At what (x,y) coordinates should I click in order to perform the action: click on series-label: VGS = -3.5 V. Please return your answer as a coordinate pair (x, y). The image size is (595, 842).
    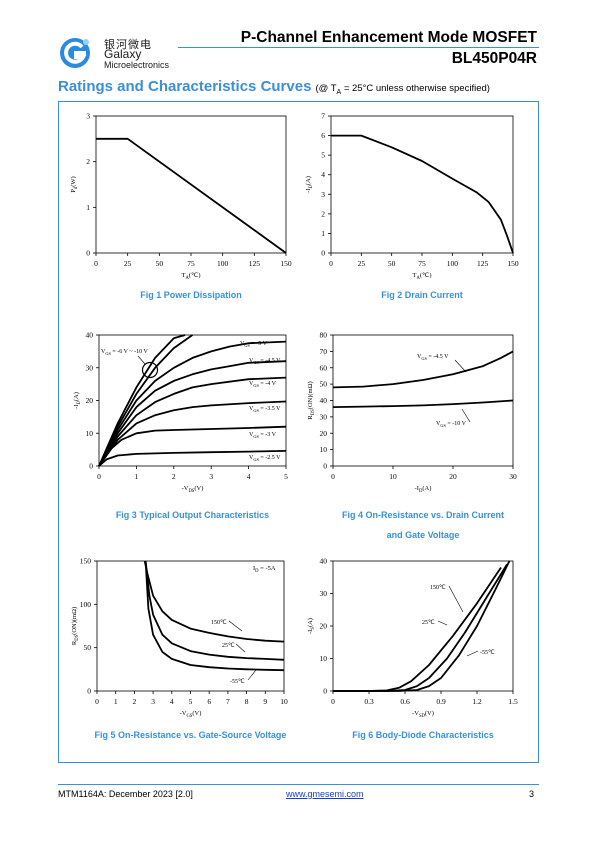
    Looking at the image, I should click on (265, 409).